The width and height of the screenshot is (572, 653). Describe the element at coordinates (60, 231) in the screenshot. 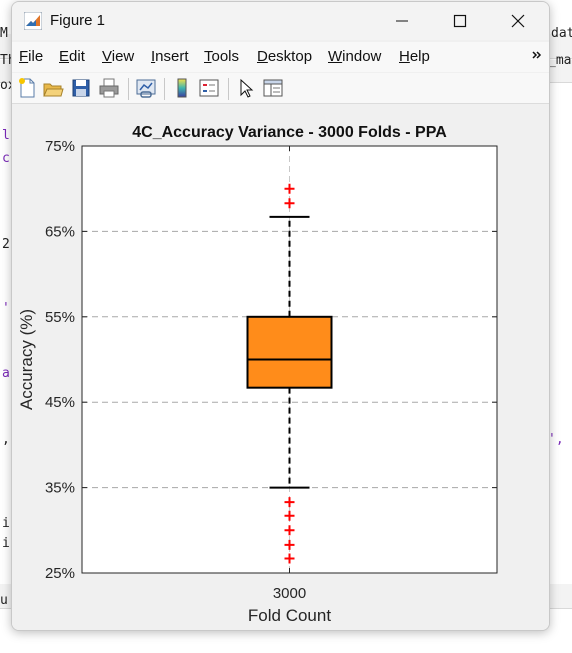

I see `y-tick-label: 65%` at that location.